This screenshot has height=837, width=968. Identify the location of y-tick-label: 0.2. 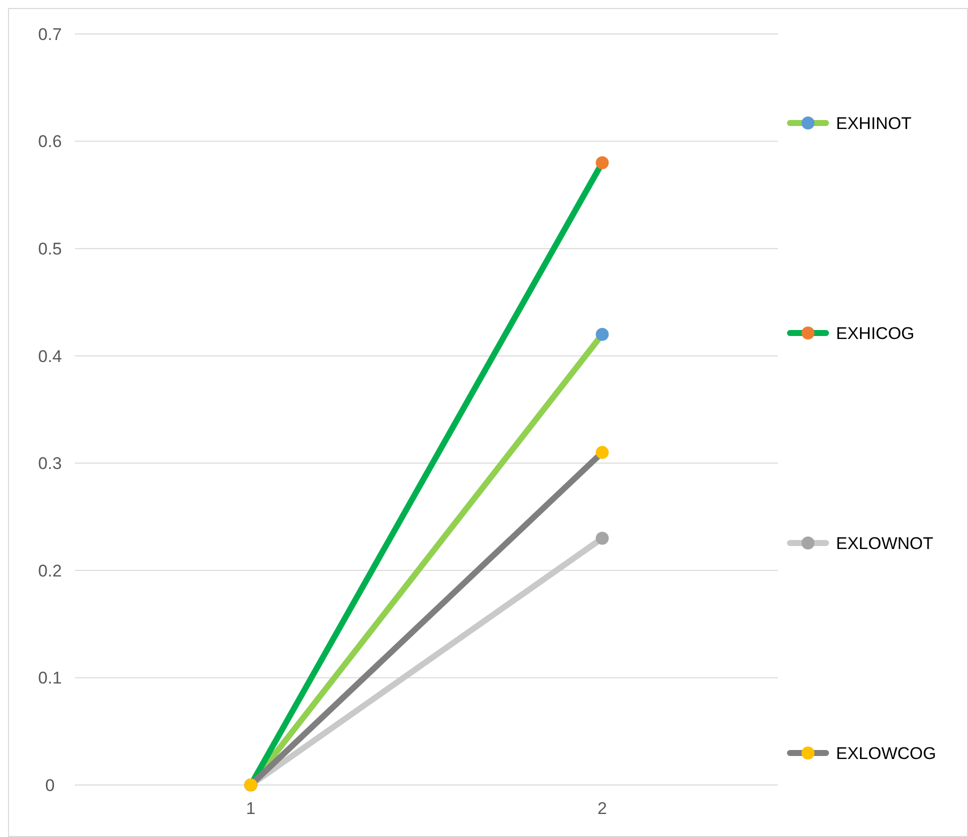
(50, 570).